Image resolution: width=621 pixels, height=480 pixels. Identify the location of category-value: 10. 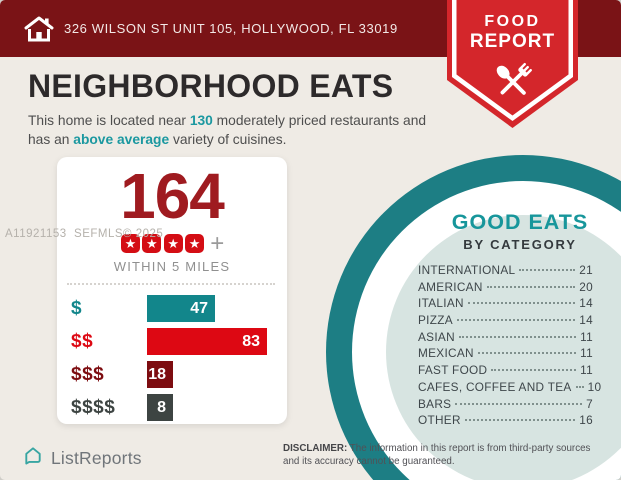
(594, 386).